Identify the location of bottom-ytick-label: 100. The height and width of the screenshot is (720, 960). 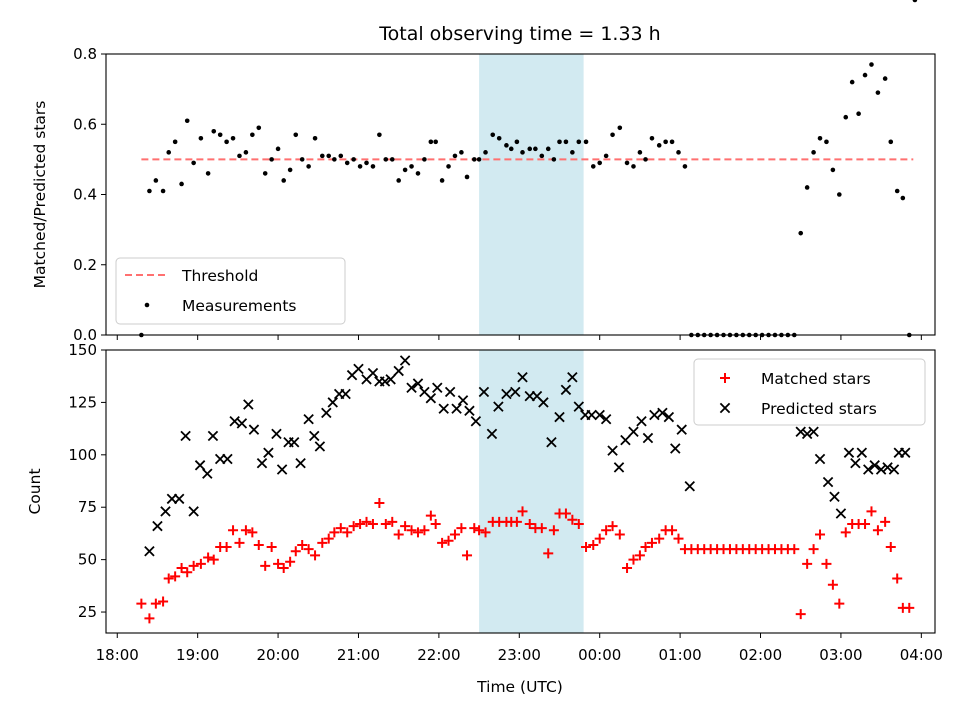
(82, 455).